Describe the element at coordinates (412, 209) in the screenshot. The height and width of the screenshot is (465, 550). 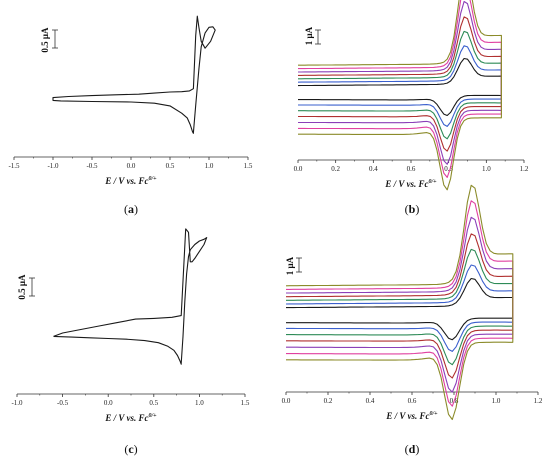
I see `panel-label-b: (b)` at that location.